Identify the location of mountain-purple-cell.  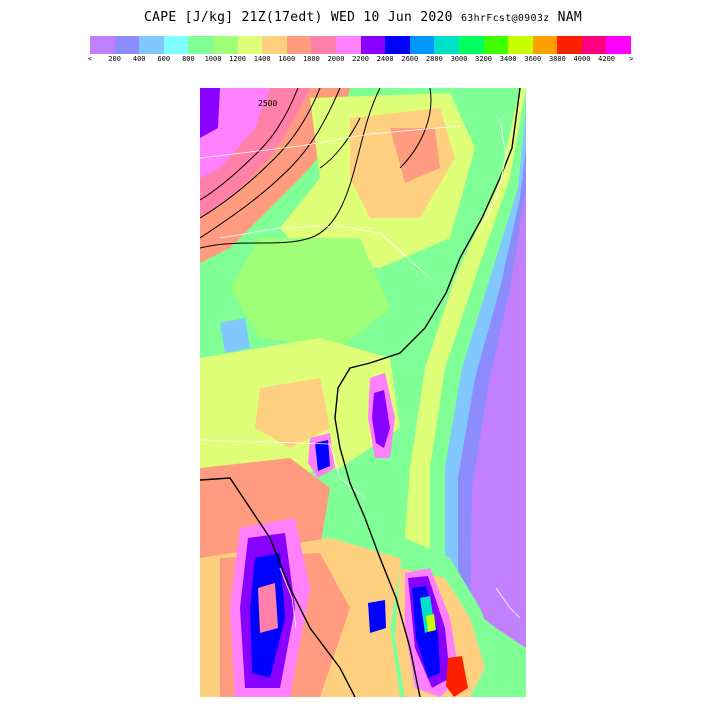
(210, 113).